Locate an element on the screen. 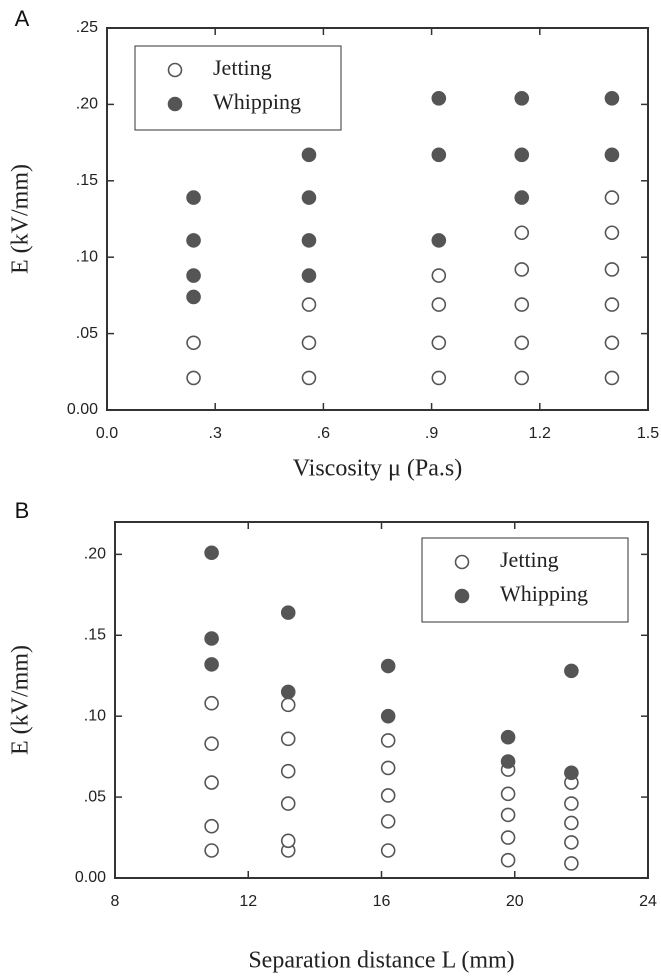 Image resolution: width=661 pixels, height=978 pixels. y-tick-label: .20 is located at coordinates (87, 104).